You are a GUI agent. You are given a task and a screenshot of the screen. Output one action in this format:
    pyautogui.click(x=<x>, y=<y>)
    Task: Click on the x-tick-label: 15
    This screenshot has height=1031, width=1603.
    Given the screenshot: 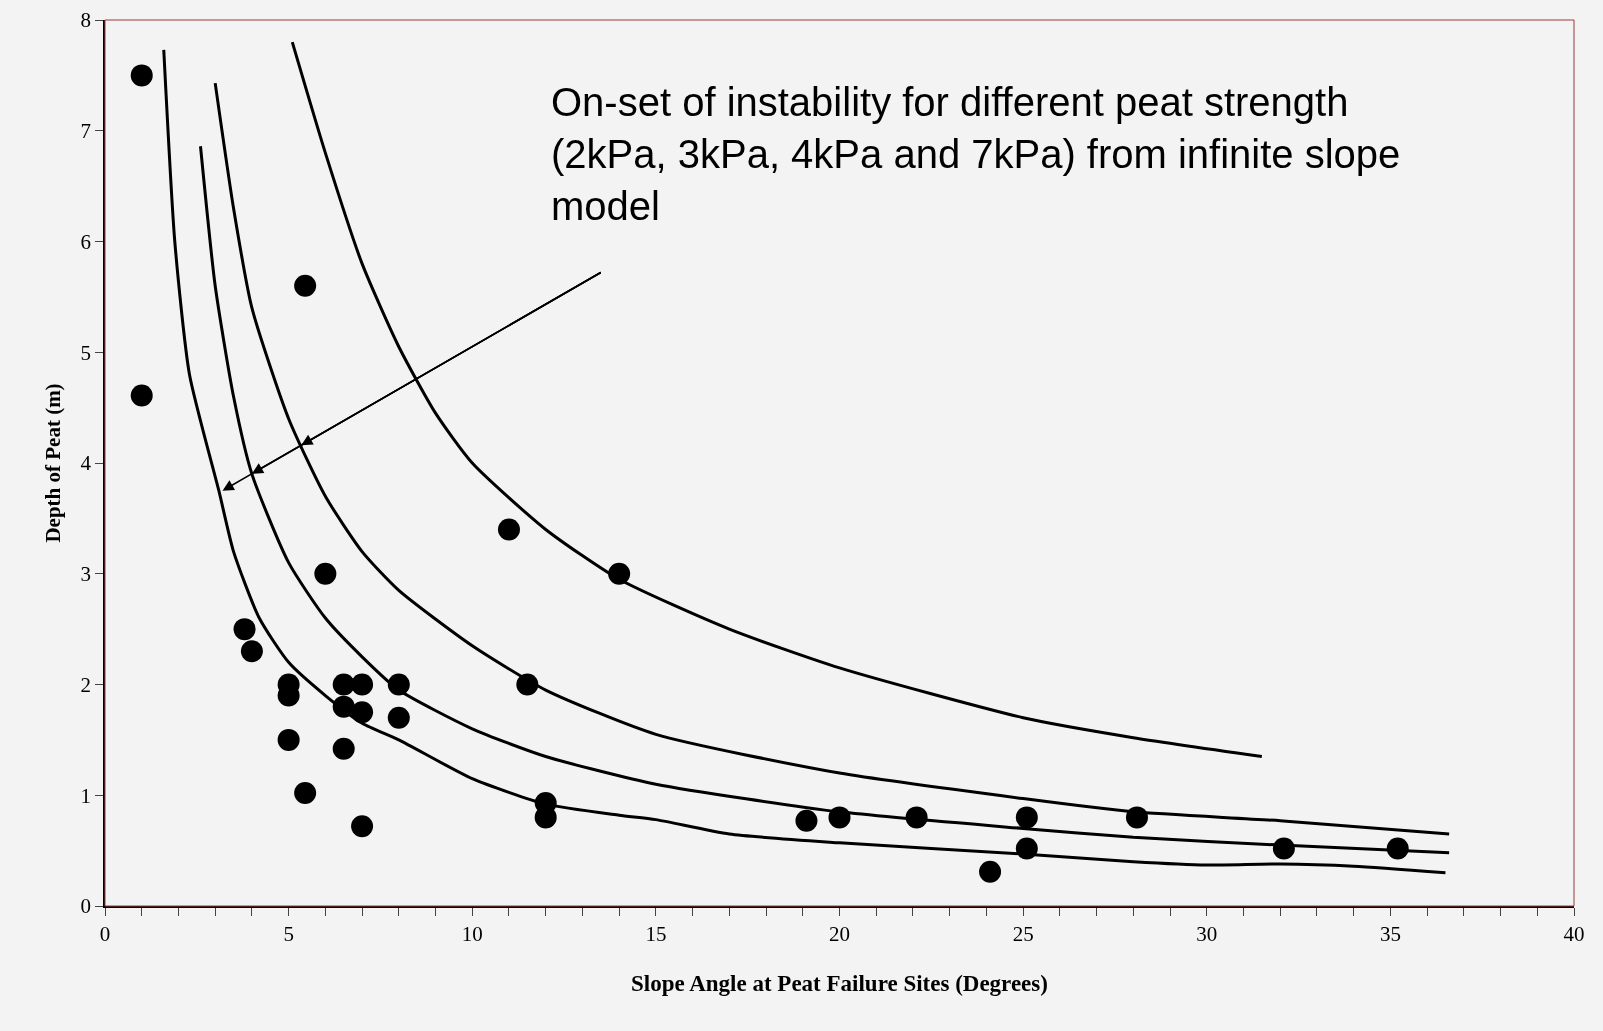 What is the action you would take?
    pyautogui.click(x=656, y=933)
    